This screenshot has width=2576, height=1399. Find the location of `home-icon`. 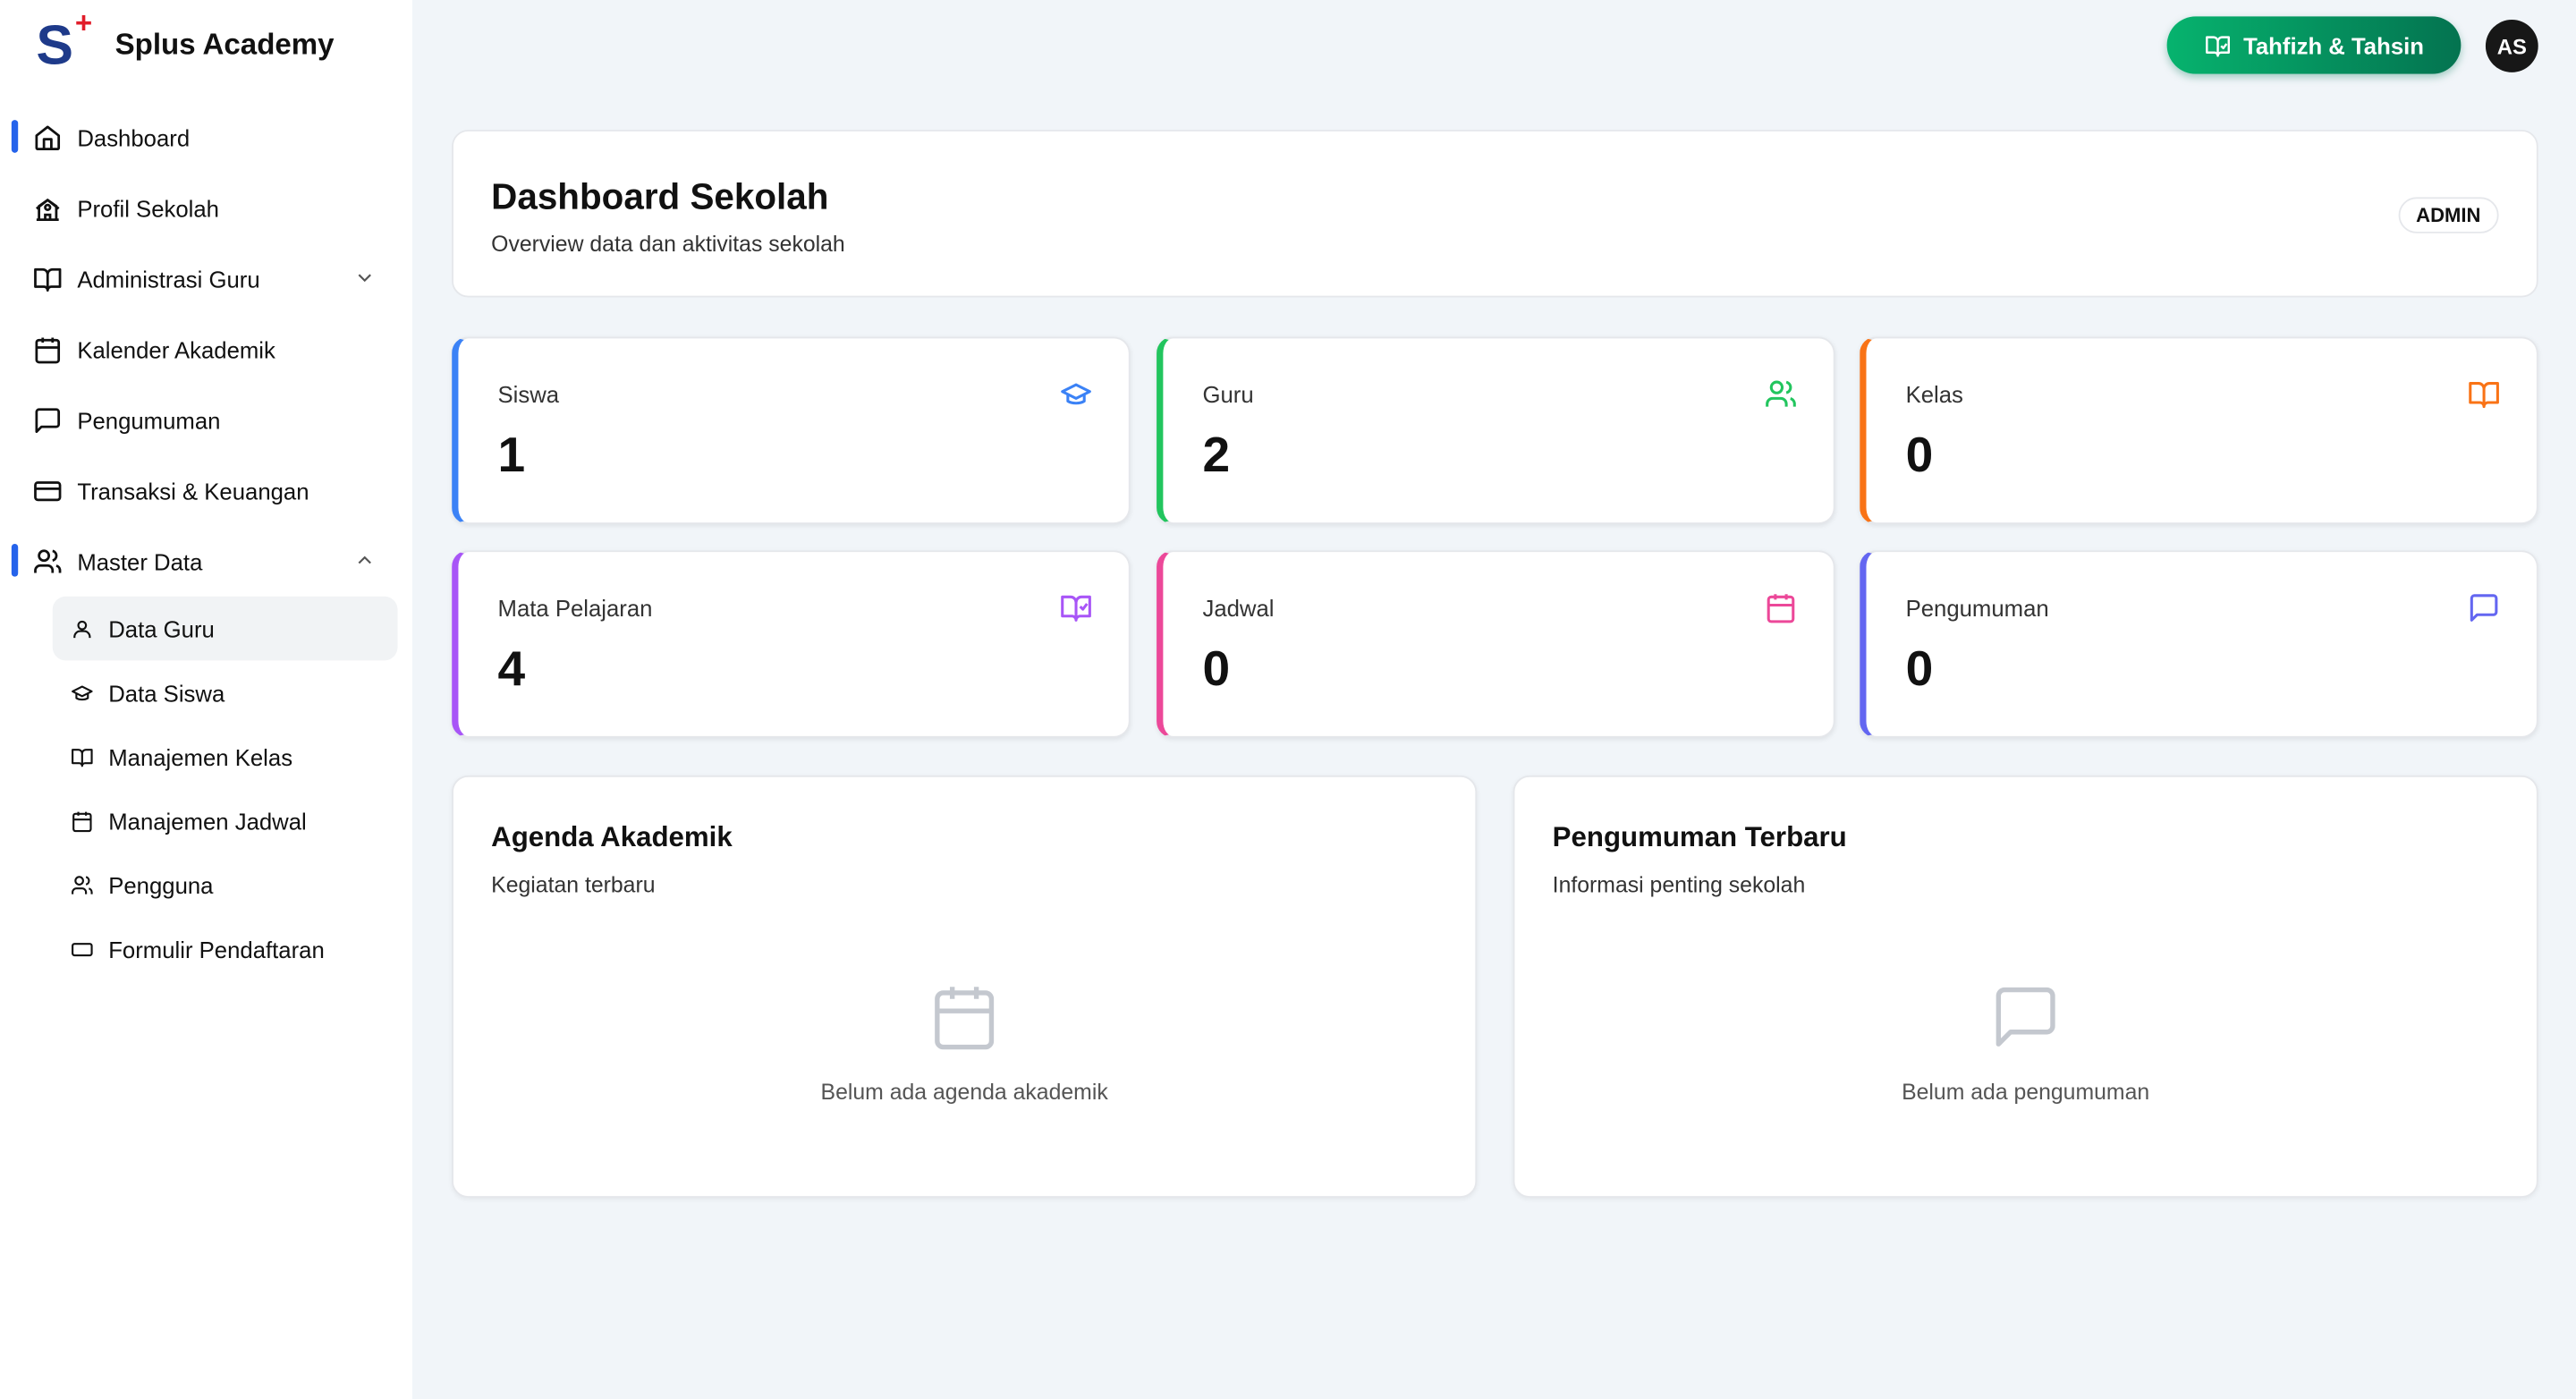

home-icon is located at coordinates (48, 137).